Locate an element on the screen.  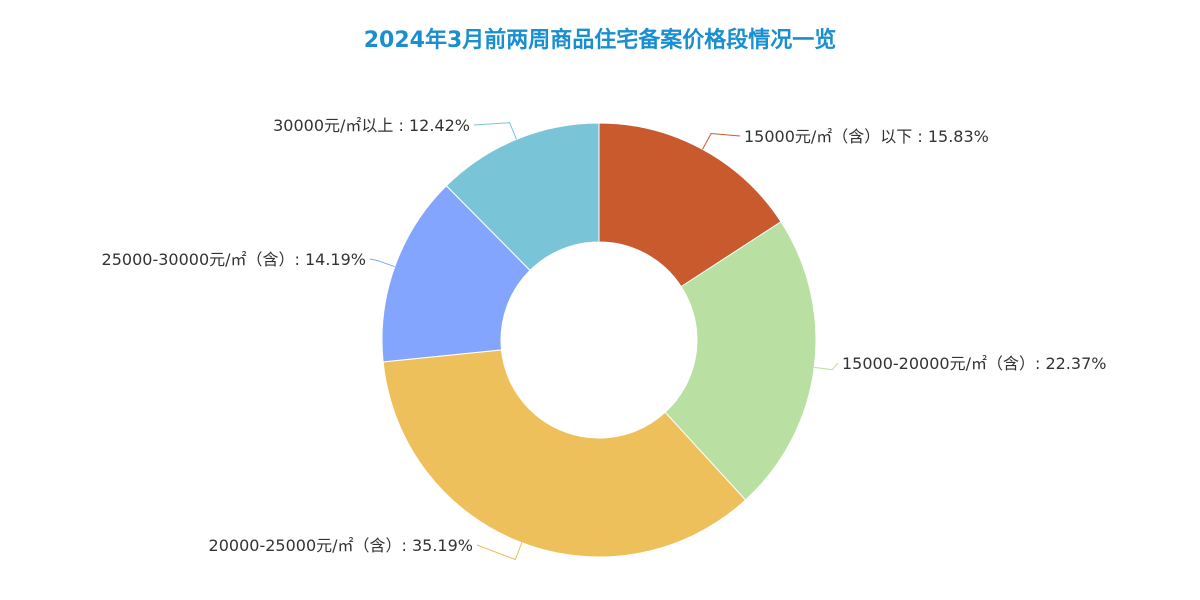
slice-label: 15000-20000元/㎡（含）: 22.37% is located at coordinates (974, 363).